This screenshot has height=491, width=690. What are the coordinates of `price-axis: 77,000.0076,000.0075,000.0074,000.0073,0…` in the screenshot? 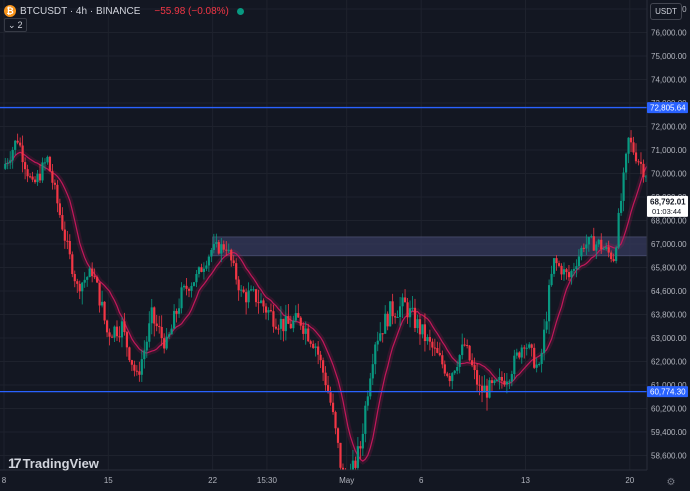 It's located at (668, 245).